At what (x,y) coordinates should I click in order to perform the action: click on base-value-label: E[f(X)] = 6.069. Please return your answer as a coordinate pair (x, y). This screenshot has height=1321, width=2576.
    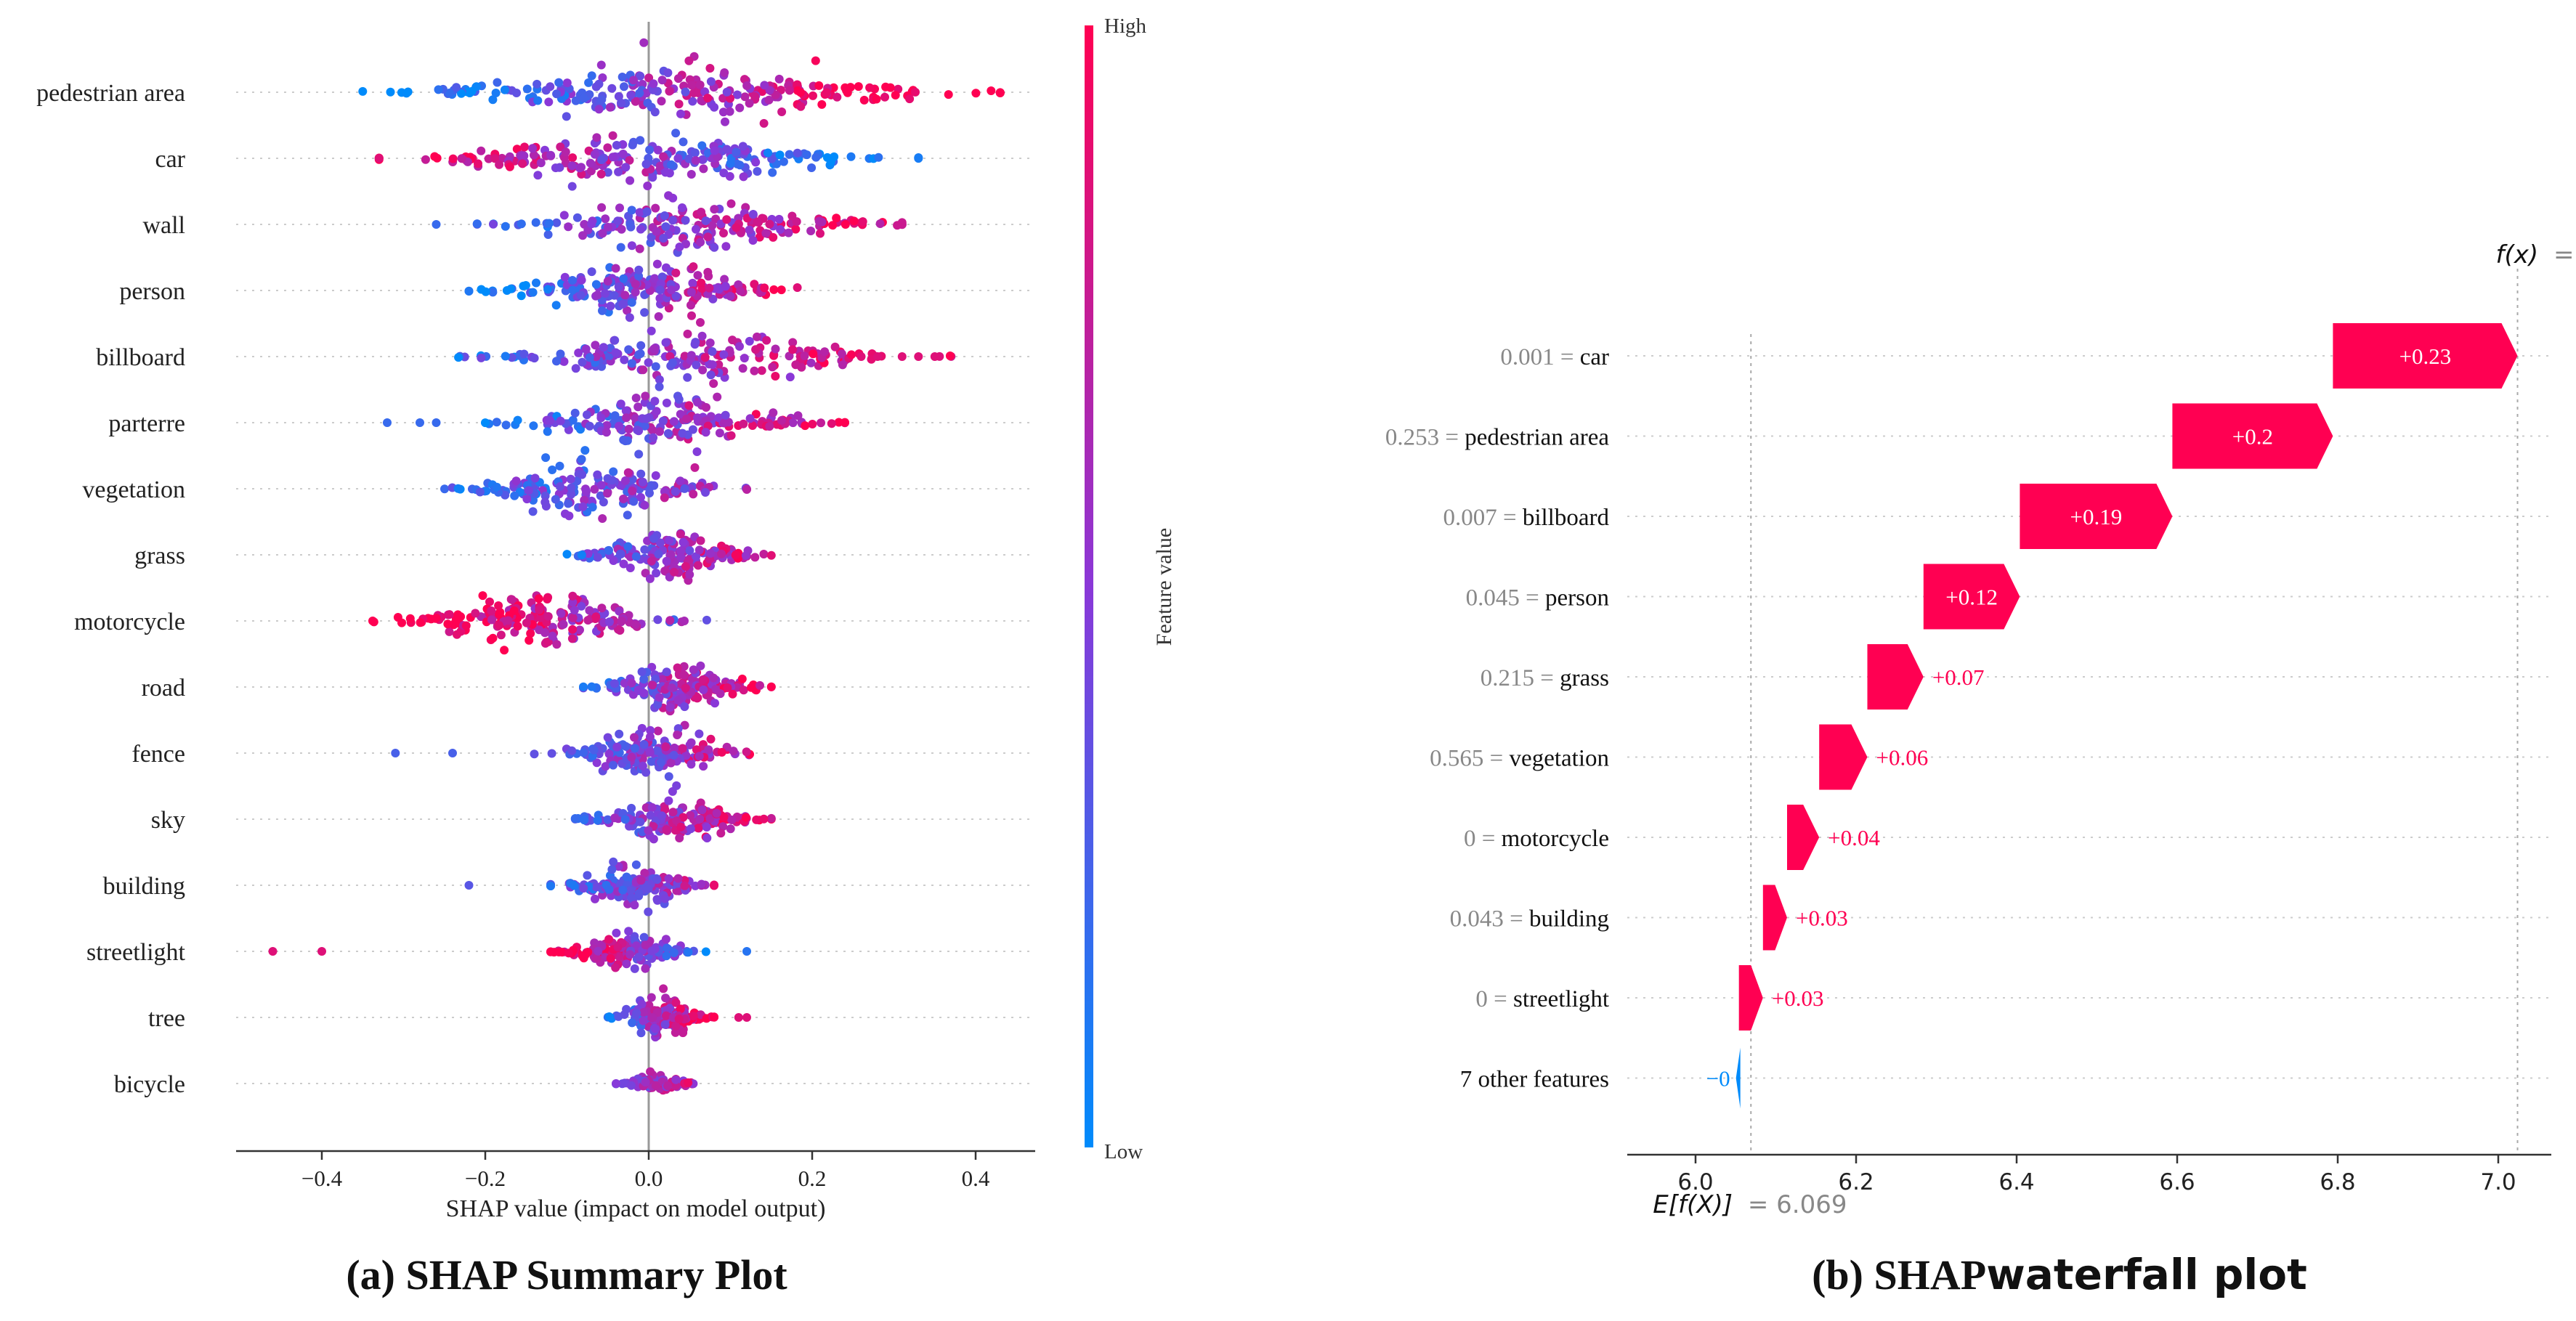
    Looking at the image, I should click on (1750, 1204).